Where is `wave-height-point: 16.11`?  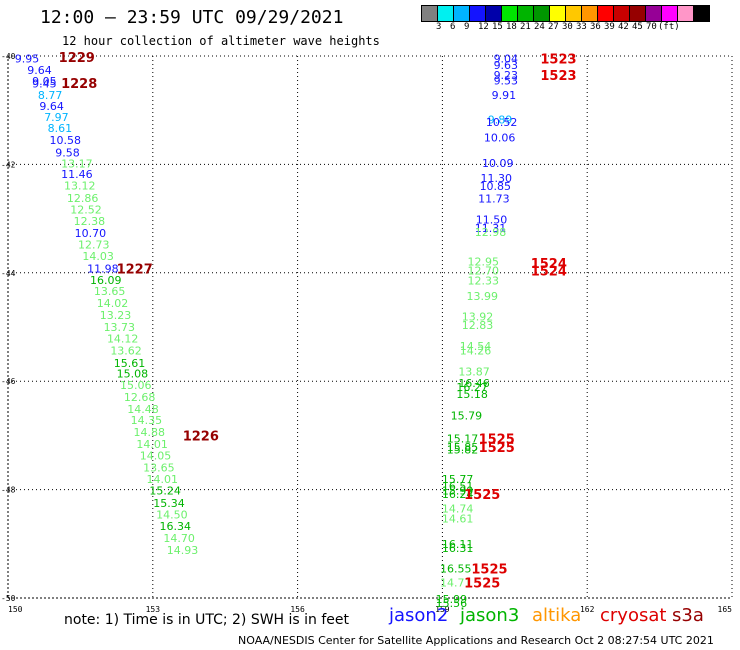
wave-height-point: 16.11 is located at coordinates (458, 544).